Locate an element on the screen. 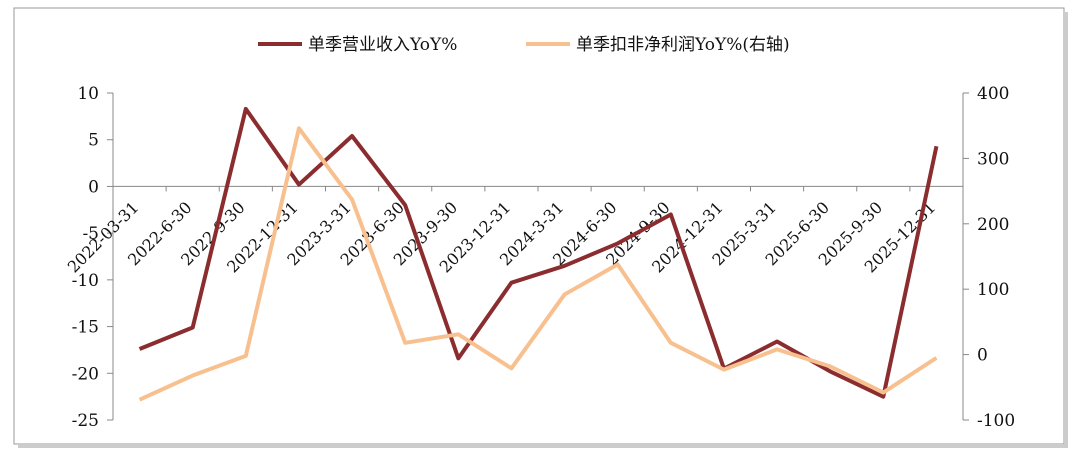  y-tick-label: -5 is located at coordinates (90, 234).